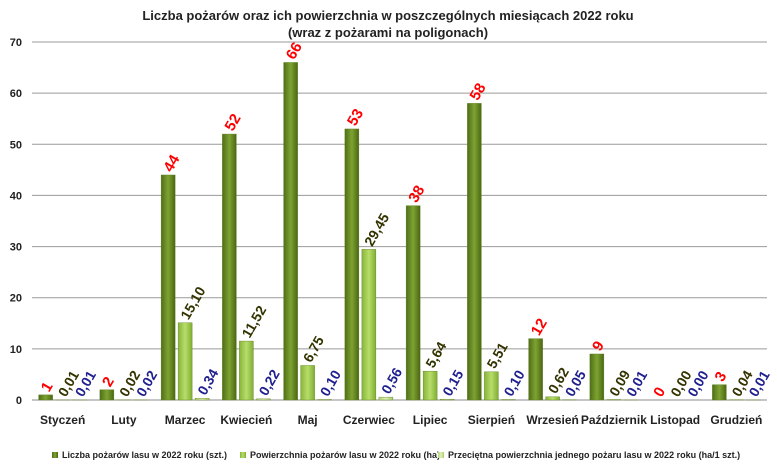 The image size is (777, 472). Describe the element at coordinates (233, 122) in the screenshot. I see `data-label: 52` at that location.